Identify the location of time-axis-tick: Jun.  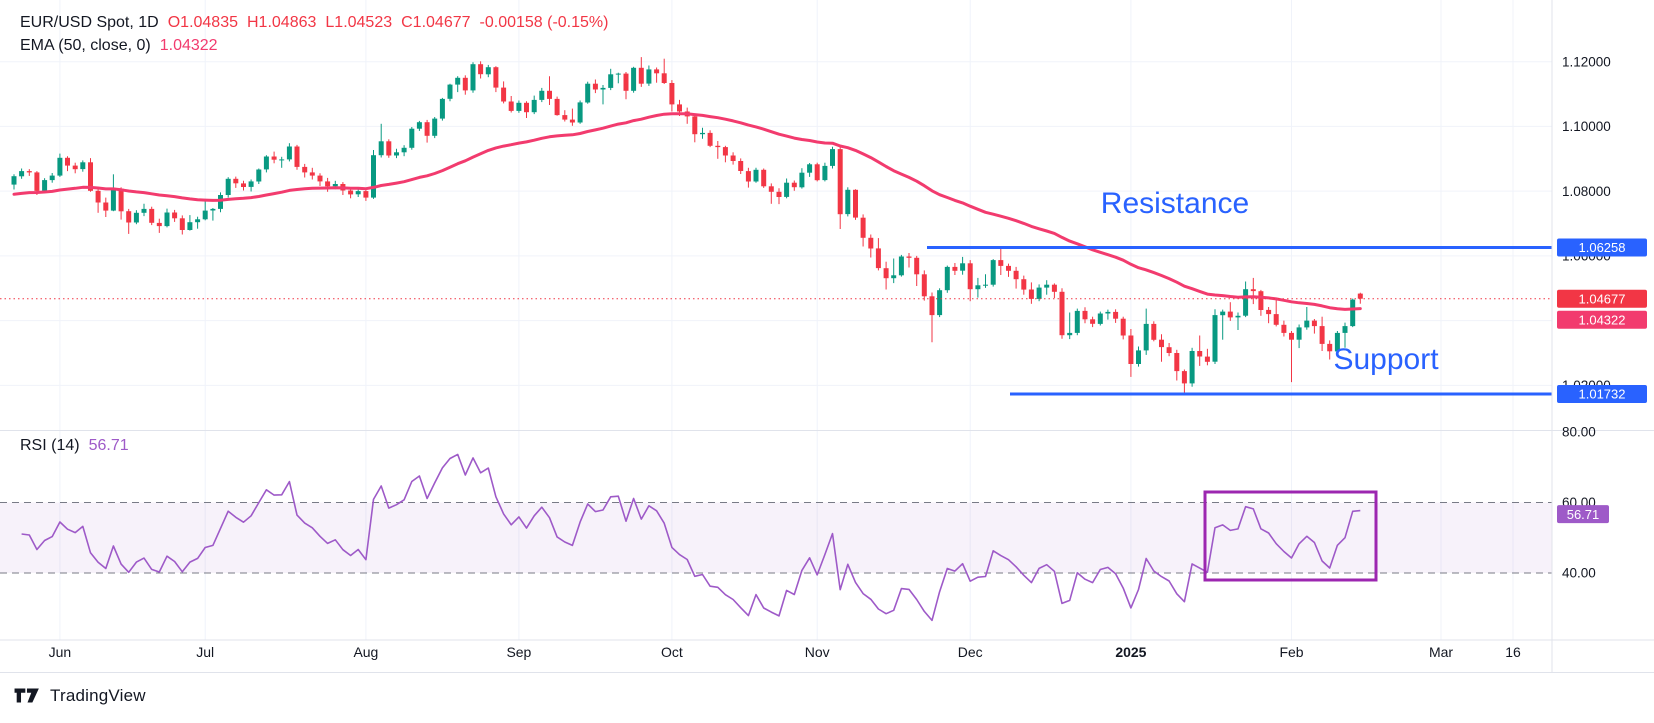
(60, 652).